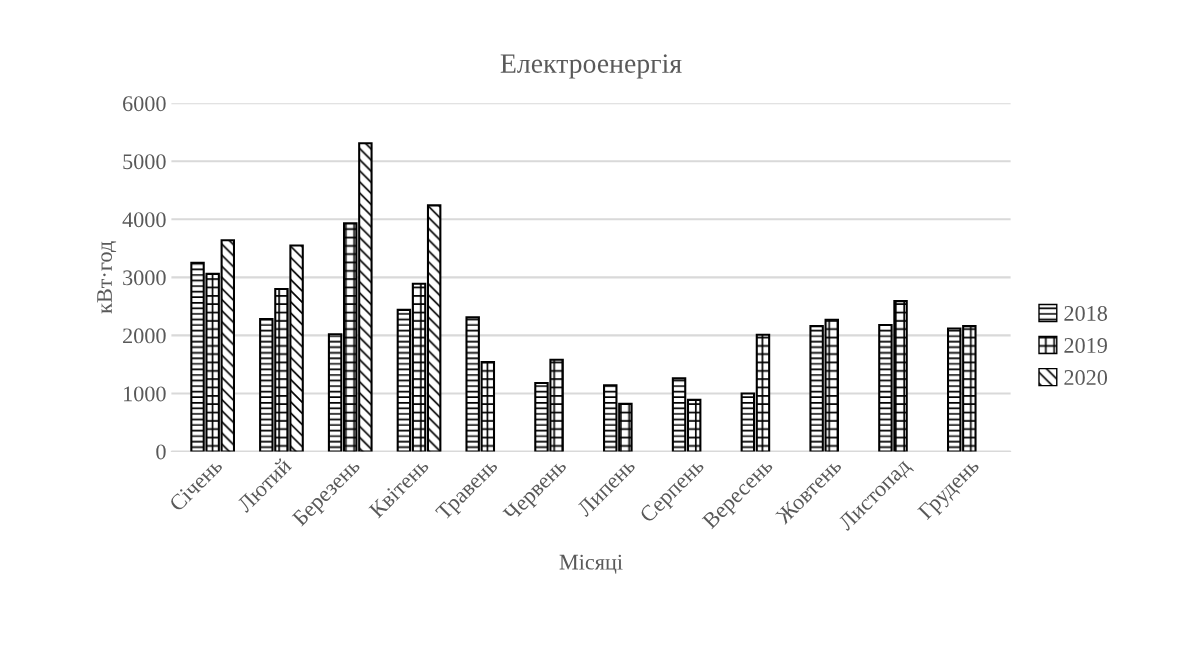 The height and width of the screenshot is (645, 1182). Describe the element at coordinates (144, 278) in the screenshot. I see `y-tick-label: 3000` at that location.